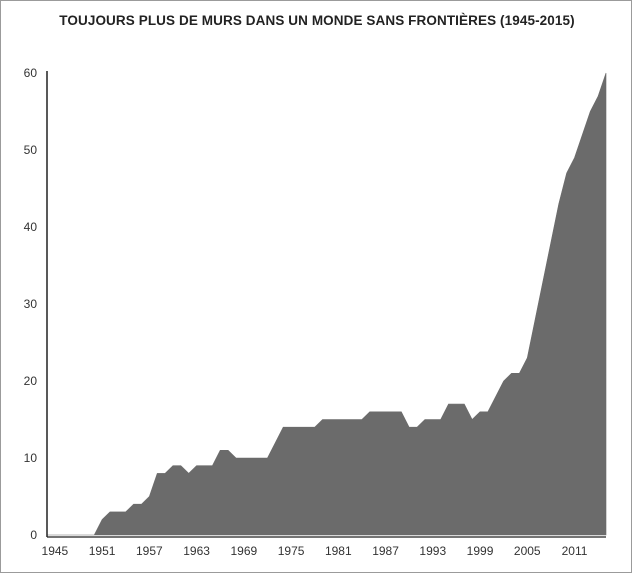  Describe the element at coordinates (31, 304) in the screenshot. I see `y-tick-label-30: 30` at that location.